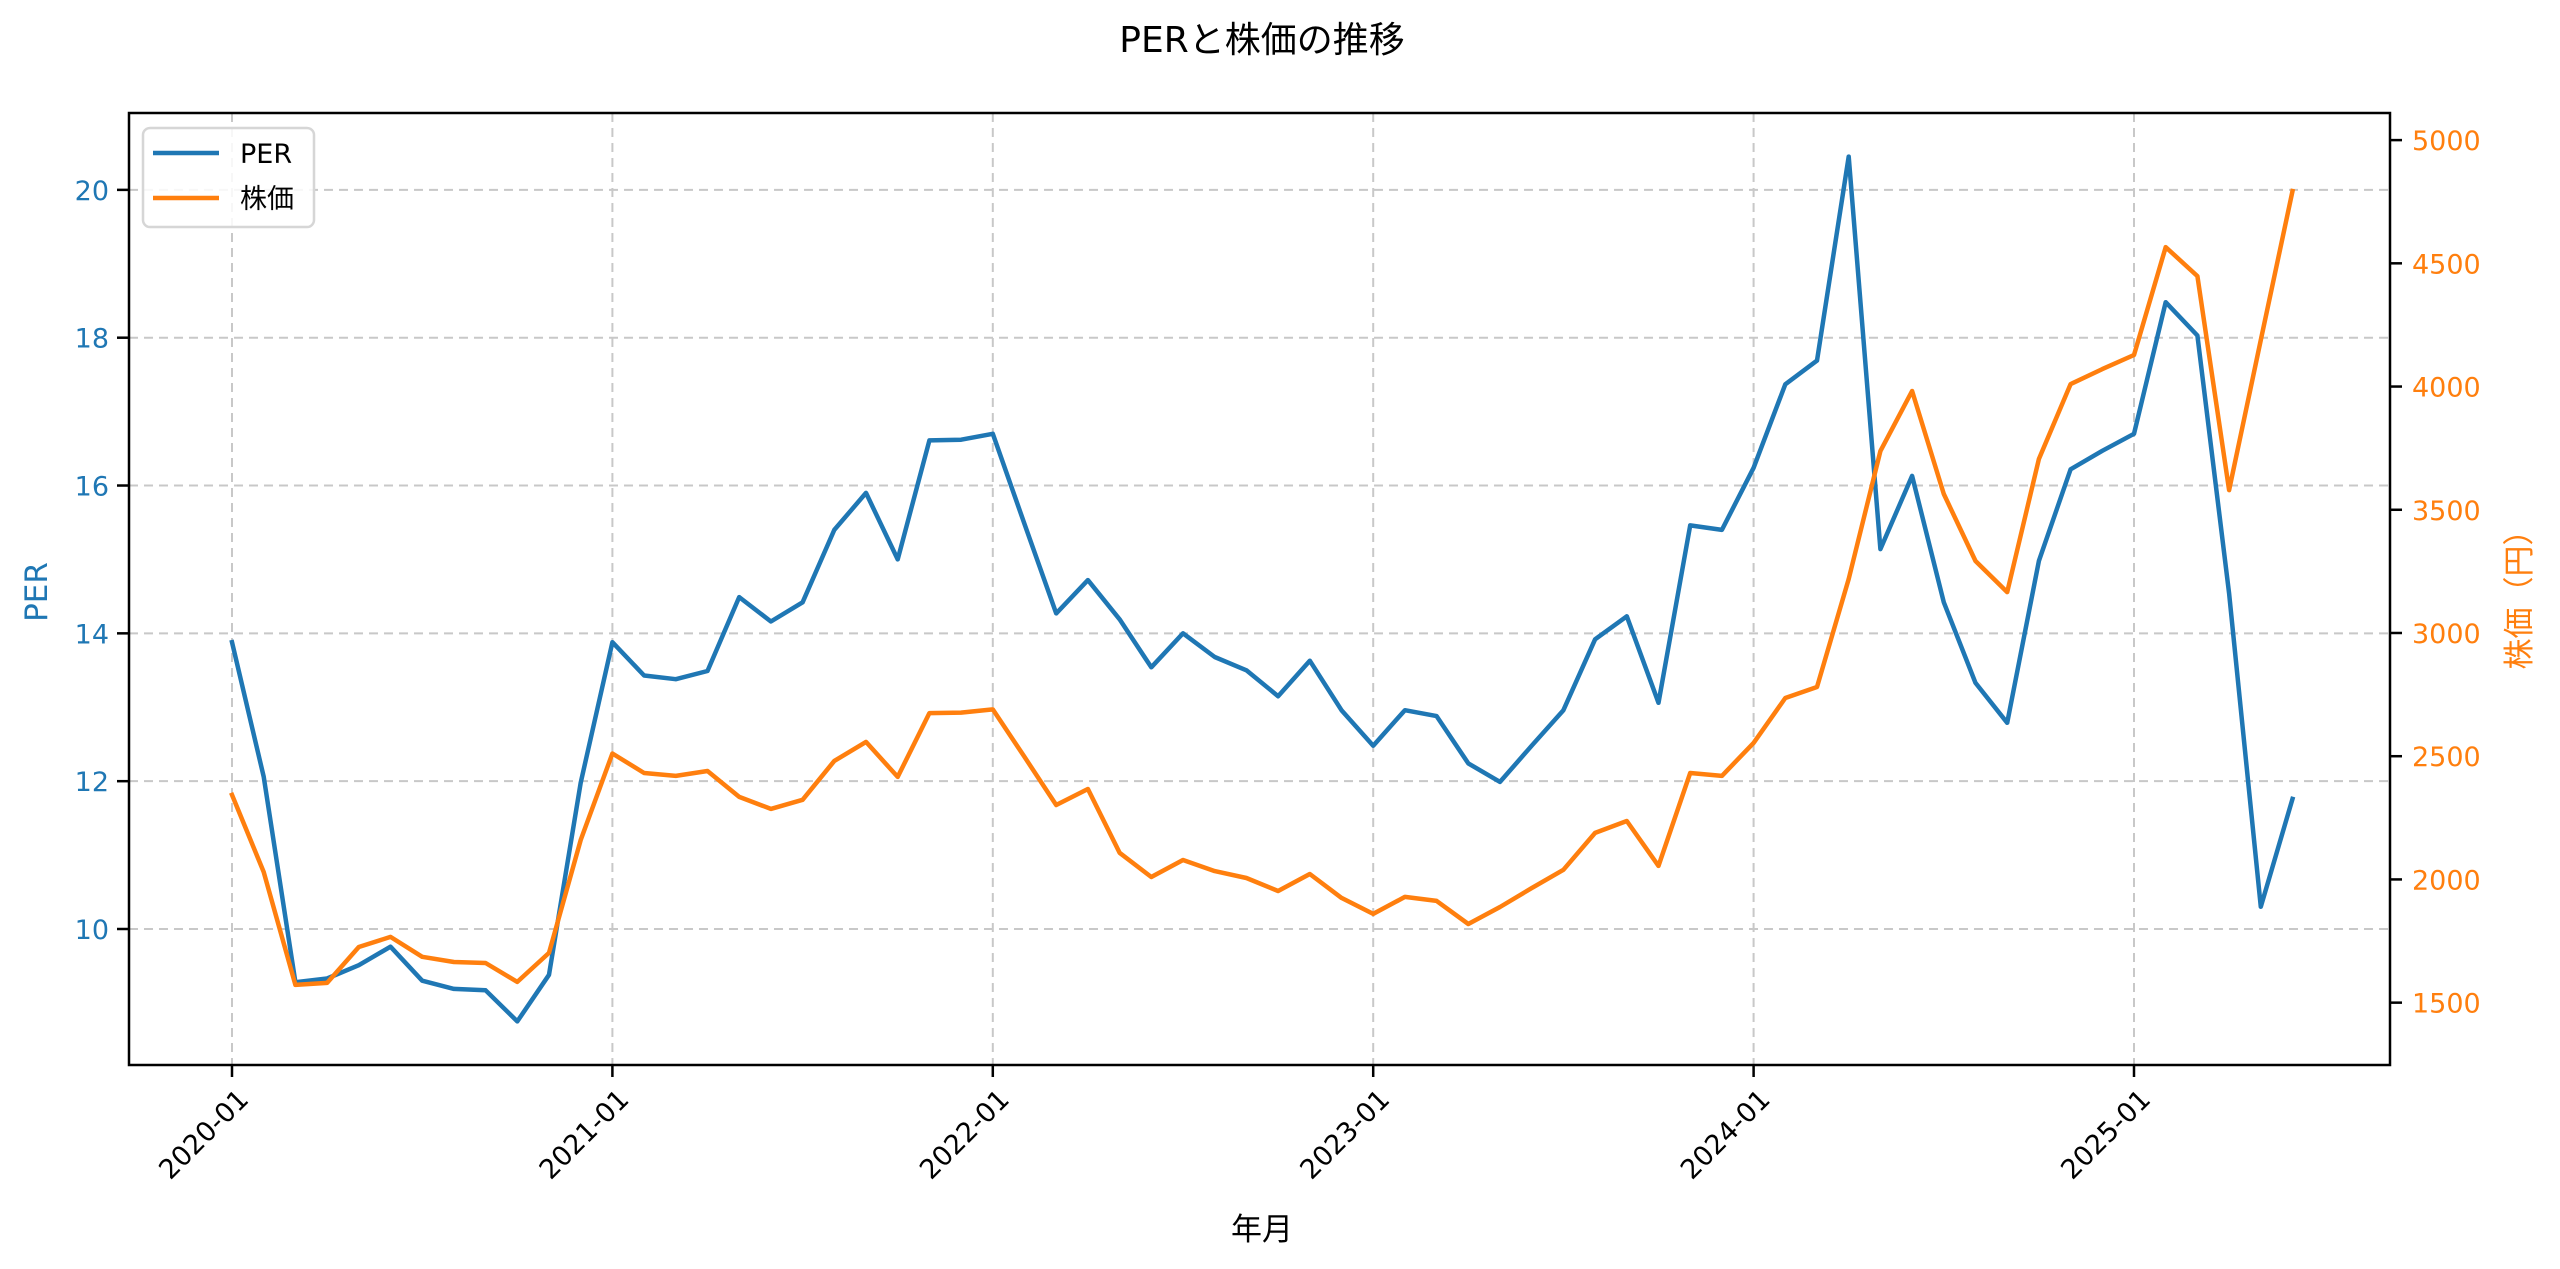  Describe the element at coordinates (2446, 880) in the screenshot. I see `y-right-tick-label: 2000` at that location.